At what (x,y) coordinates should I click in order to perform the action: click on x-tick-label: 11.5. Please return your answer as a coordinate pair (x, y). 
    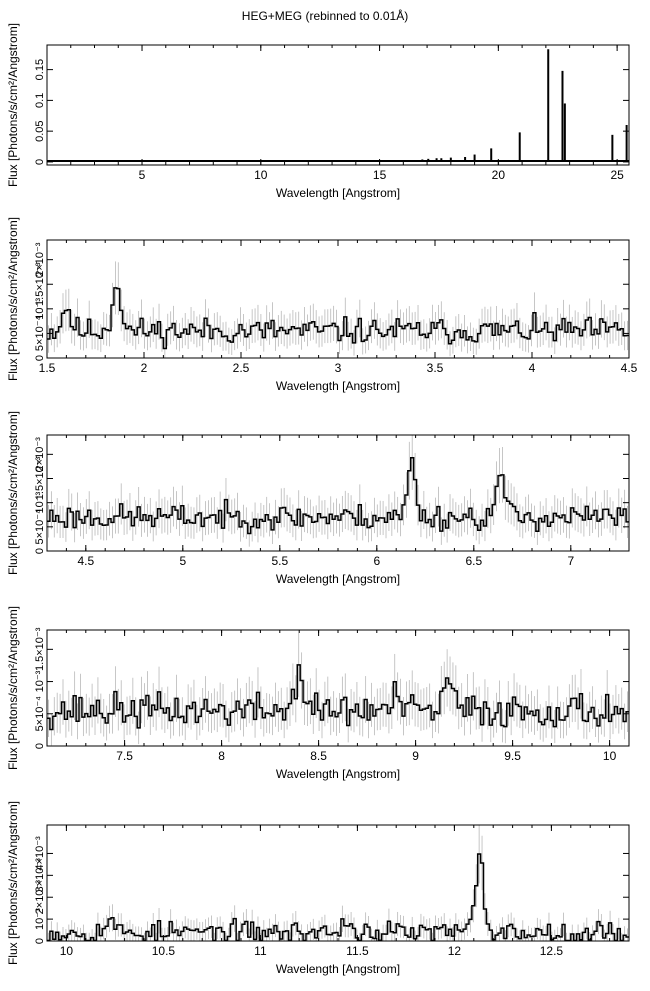
    Looking at the image, I should click on (357, 951).